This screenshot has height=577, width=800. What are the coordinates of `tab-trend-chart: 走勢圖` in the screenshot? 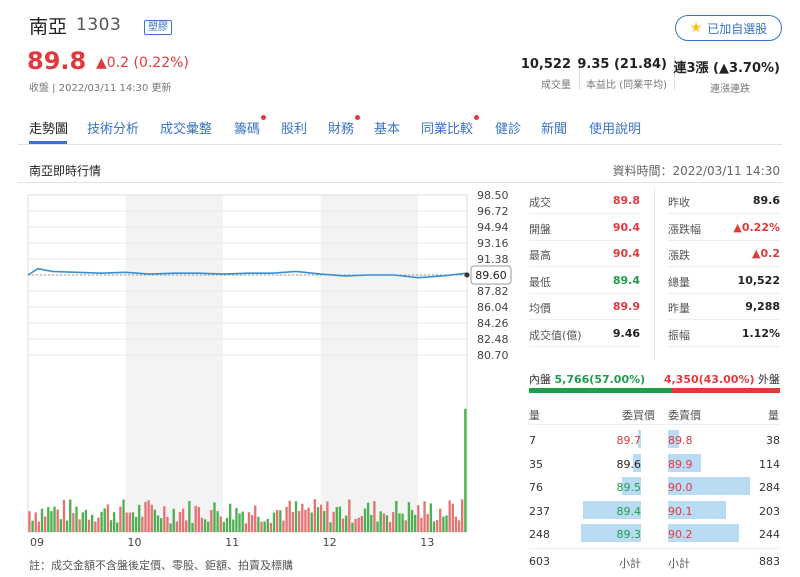 It's located at (48, 127).